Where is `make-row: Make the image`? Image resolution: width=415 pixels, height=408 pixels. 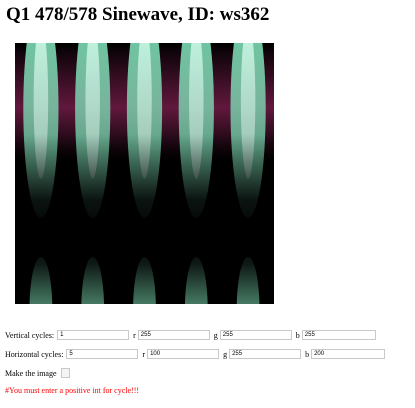
make-row: Make the image is located at coordinates (37, 373).